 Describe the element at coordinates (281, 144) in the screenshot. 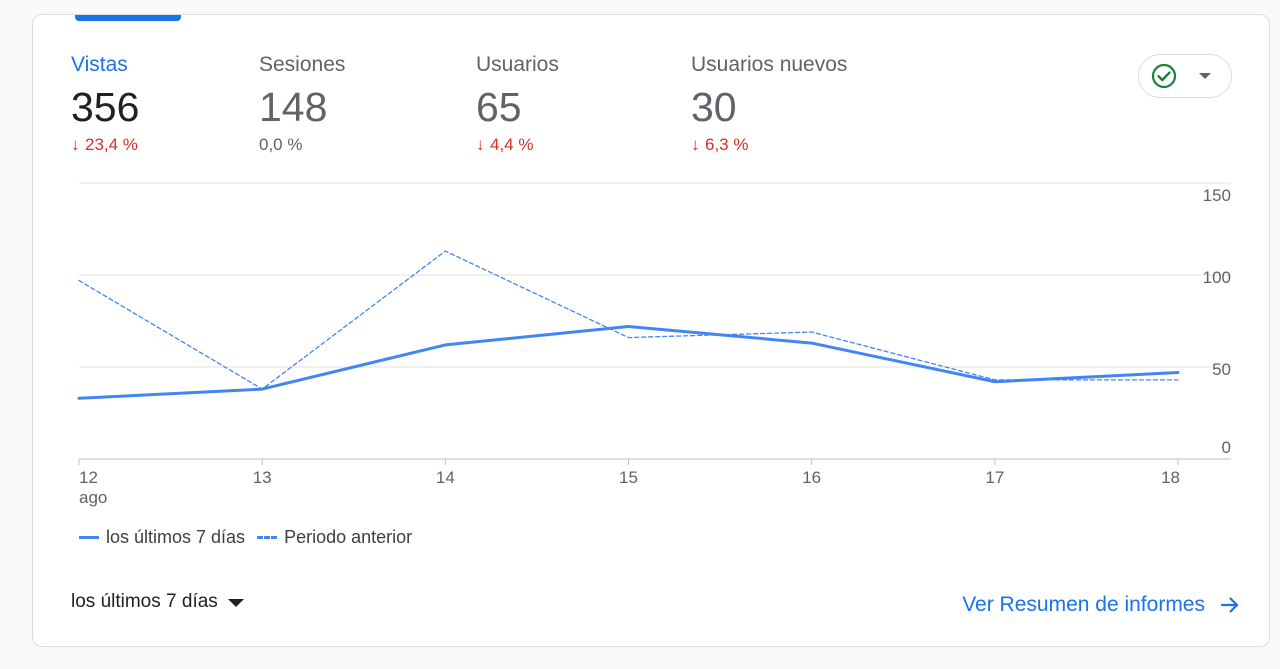

I see `metric-change: 0,0 %` at that location.